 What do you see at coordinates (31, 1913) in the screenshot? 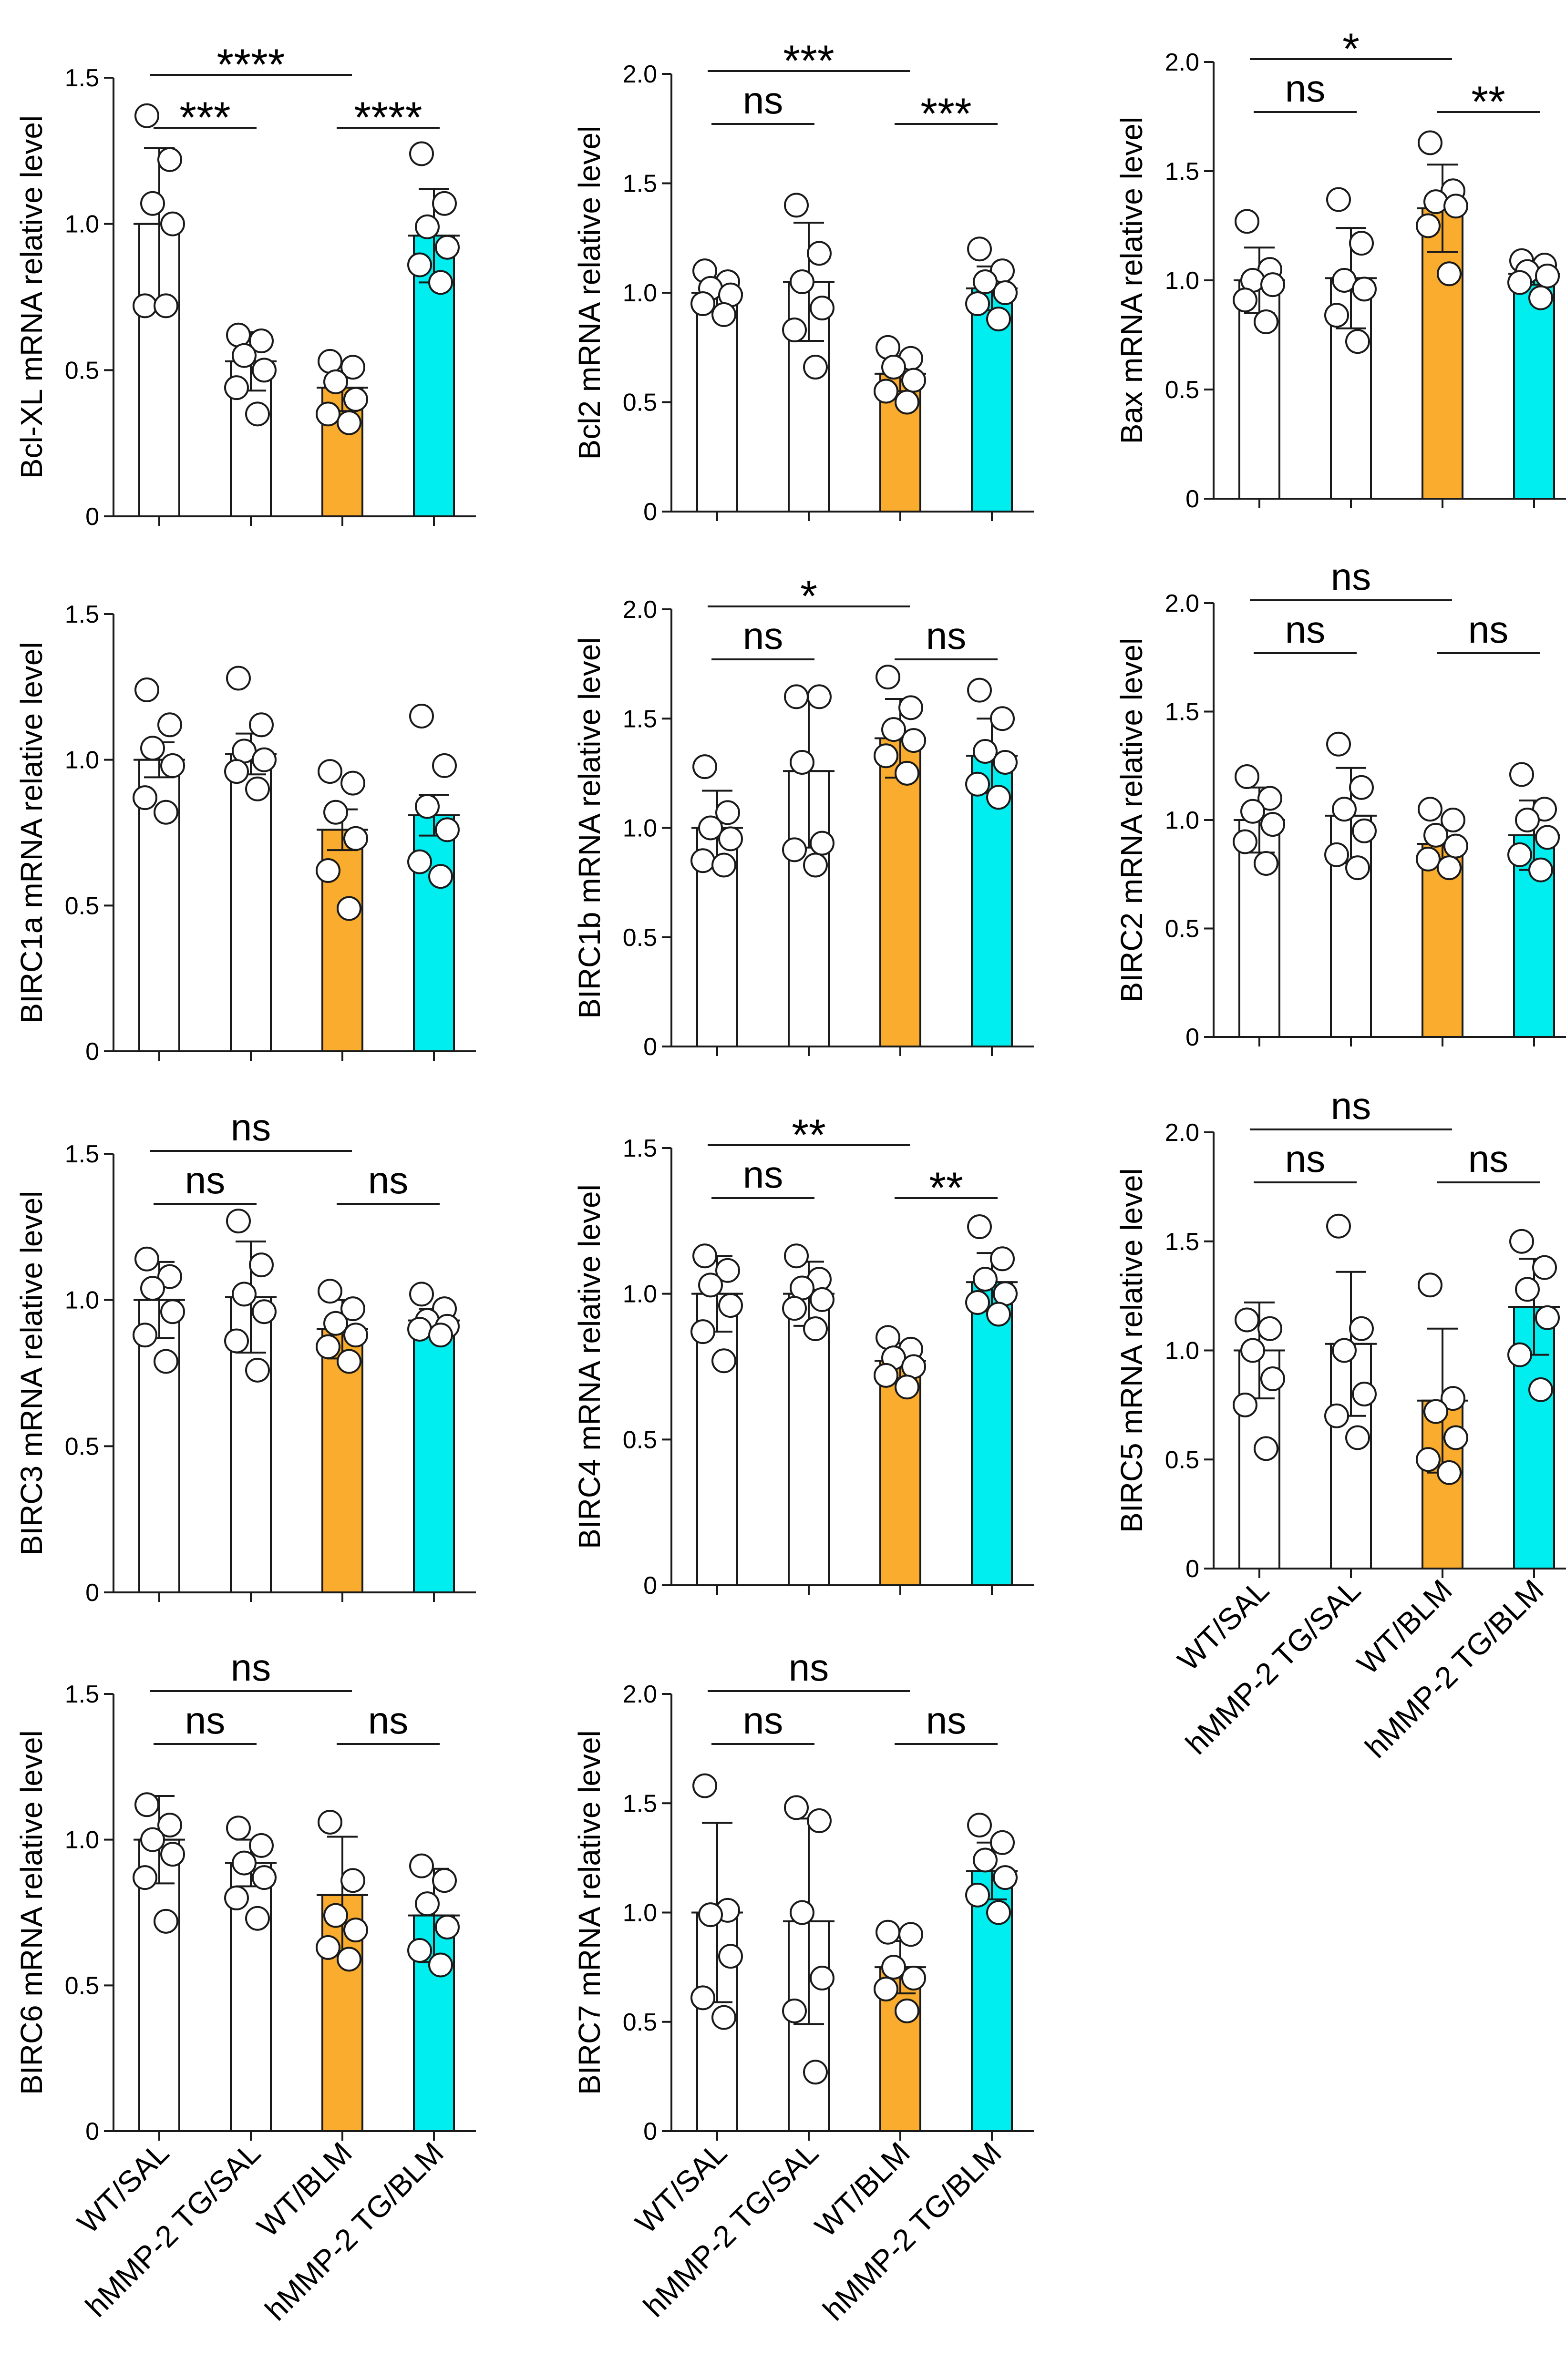
I see `y-axis-title: BIRC6 mRNA relative level` at bounding box center [31, 1913].